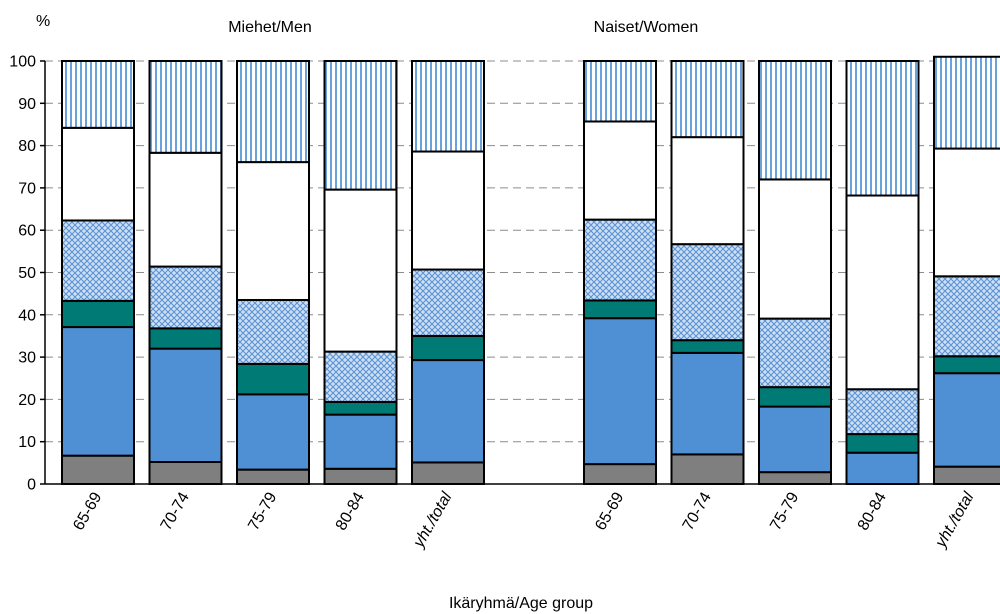  Describe the element at coordinates (27, 400) in the screenshot. I see `y-tick-label: 20` at that location.